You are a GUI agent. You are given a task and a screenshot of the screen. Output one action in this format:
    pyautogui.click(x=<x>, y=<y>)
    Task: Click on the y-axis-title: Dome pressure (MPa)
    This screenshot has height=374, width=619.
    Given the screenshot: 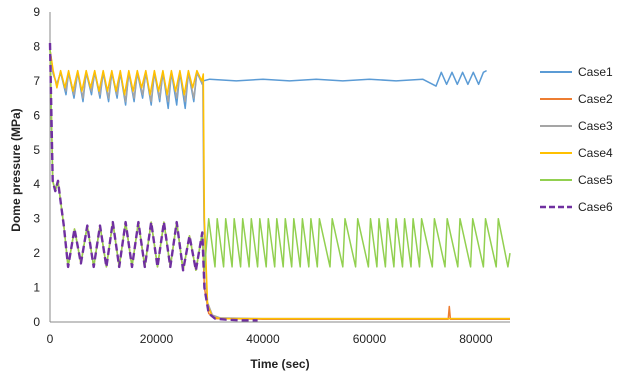 What is the action you would take?
    pyautogui.click(x=16, y=169)
    